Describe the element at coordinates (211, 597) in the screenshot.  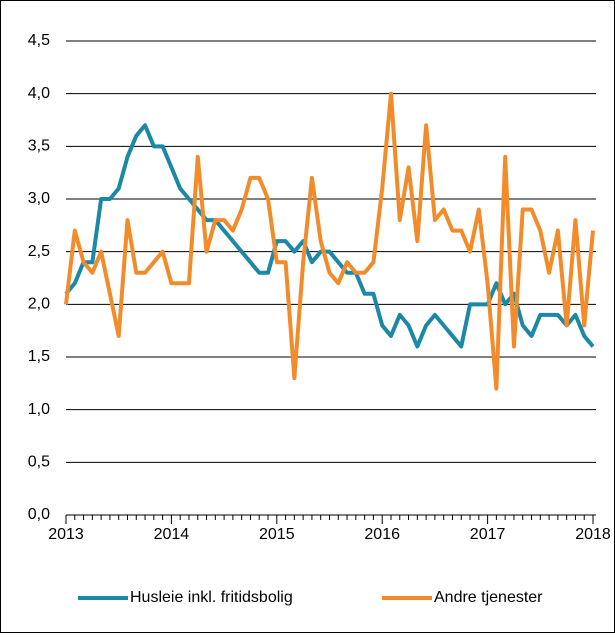
I see `legend-label: Husleie inkl. fritidsbolig` at that location.